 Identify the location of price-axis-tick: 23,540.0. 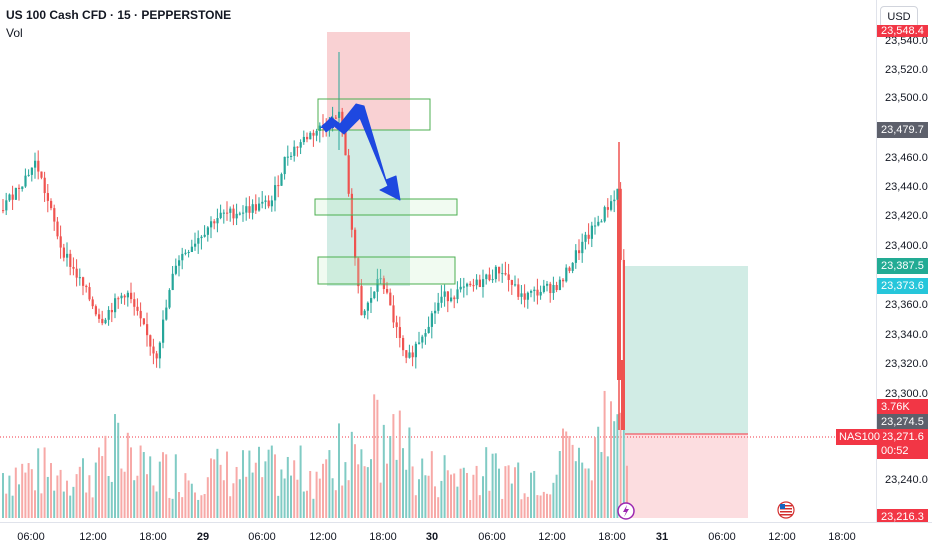
(906, 41).